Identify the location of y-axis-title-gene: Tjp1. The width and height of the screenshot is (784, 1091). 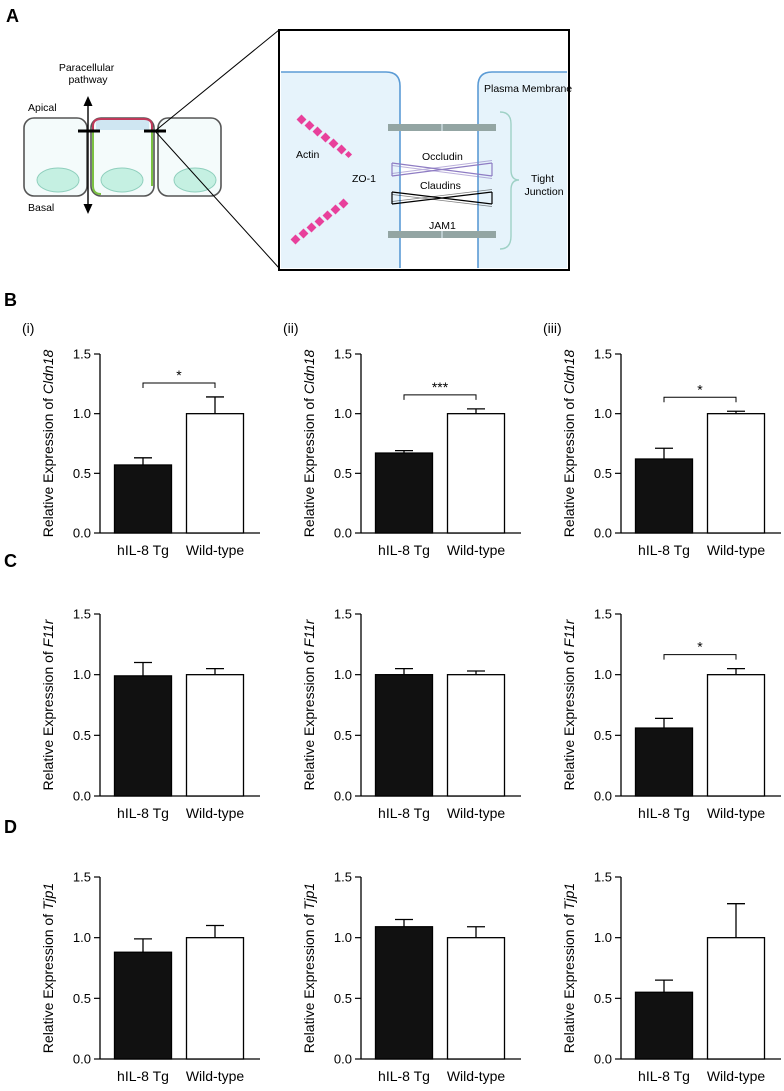
(48, 896).